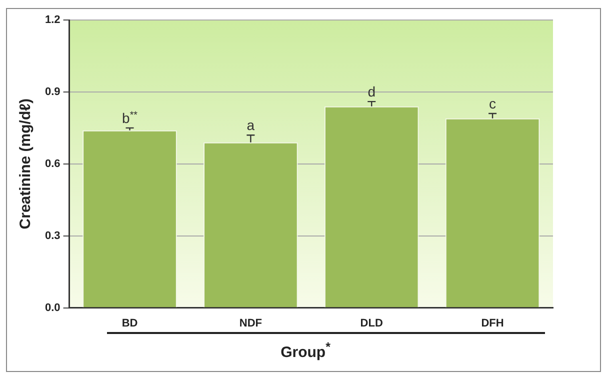 This screenshot has height=385, width=611. I want to click on x-tick-label: BD, so click(130, 323).